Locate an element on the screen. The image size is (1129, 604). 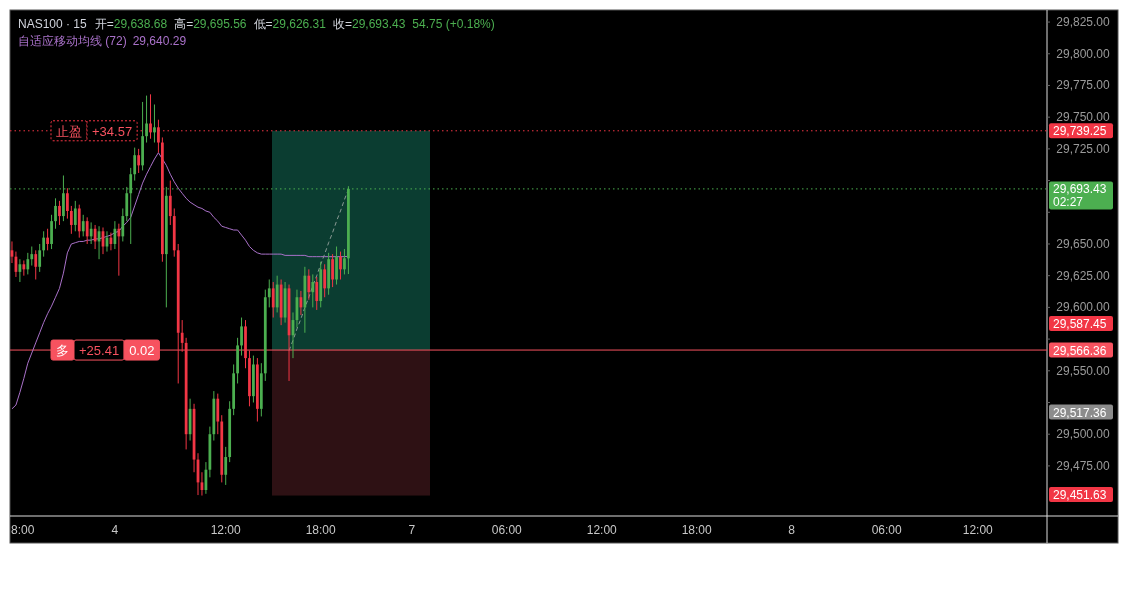
text: 自适应移动均线 (72) is located at coordinates (72, 41).